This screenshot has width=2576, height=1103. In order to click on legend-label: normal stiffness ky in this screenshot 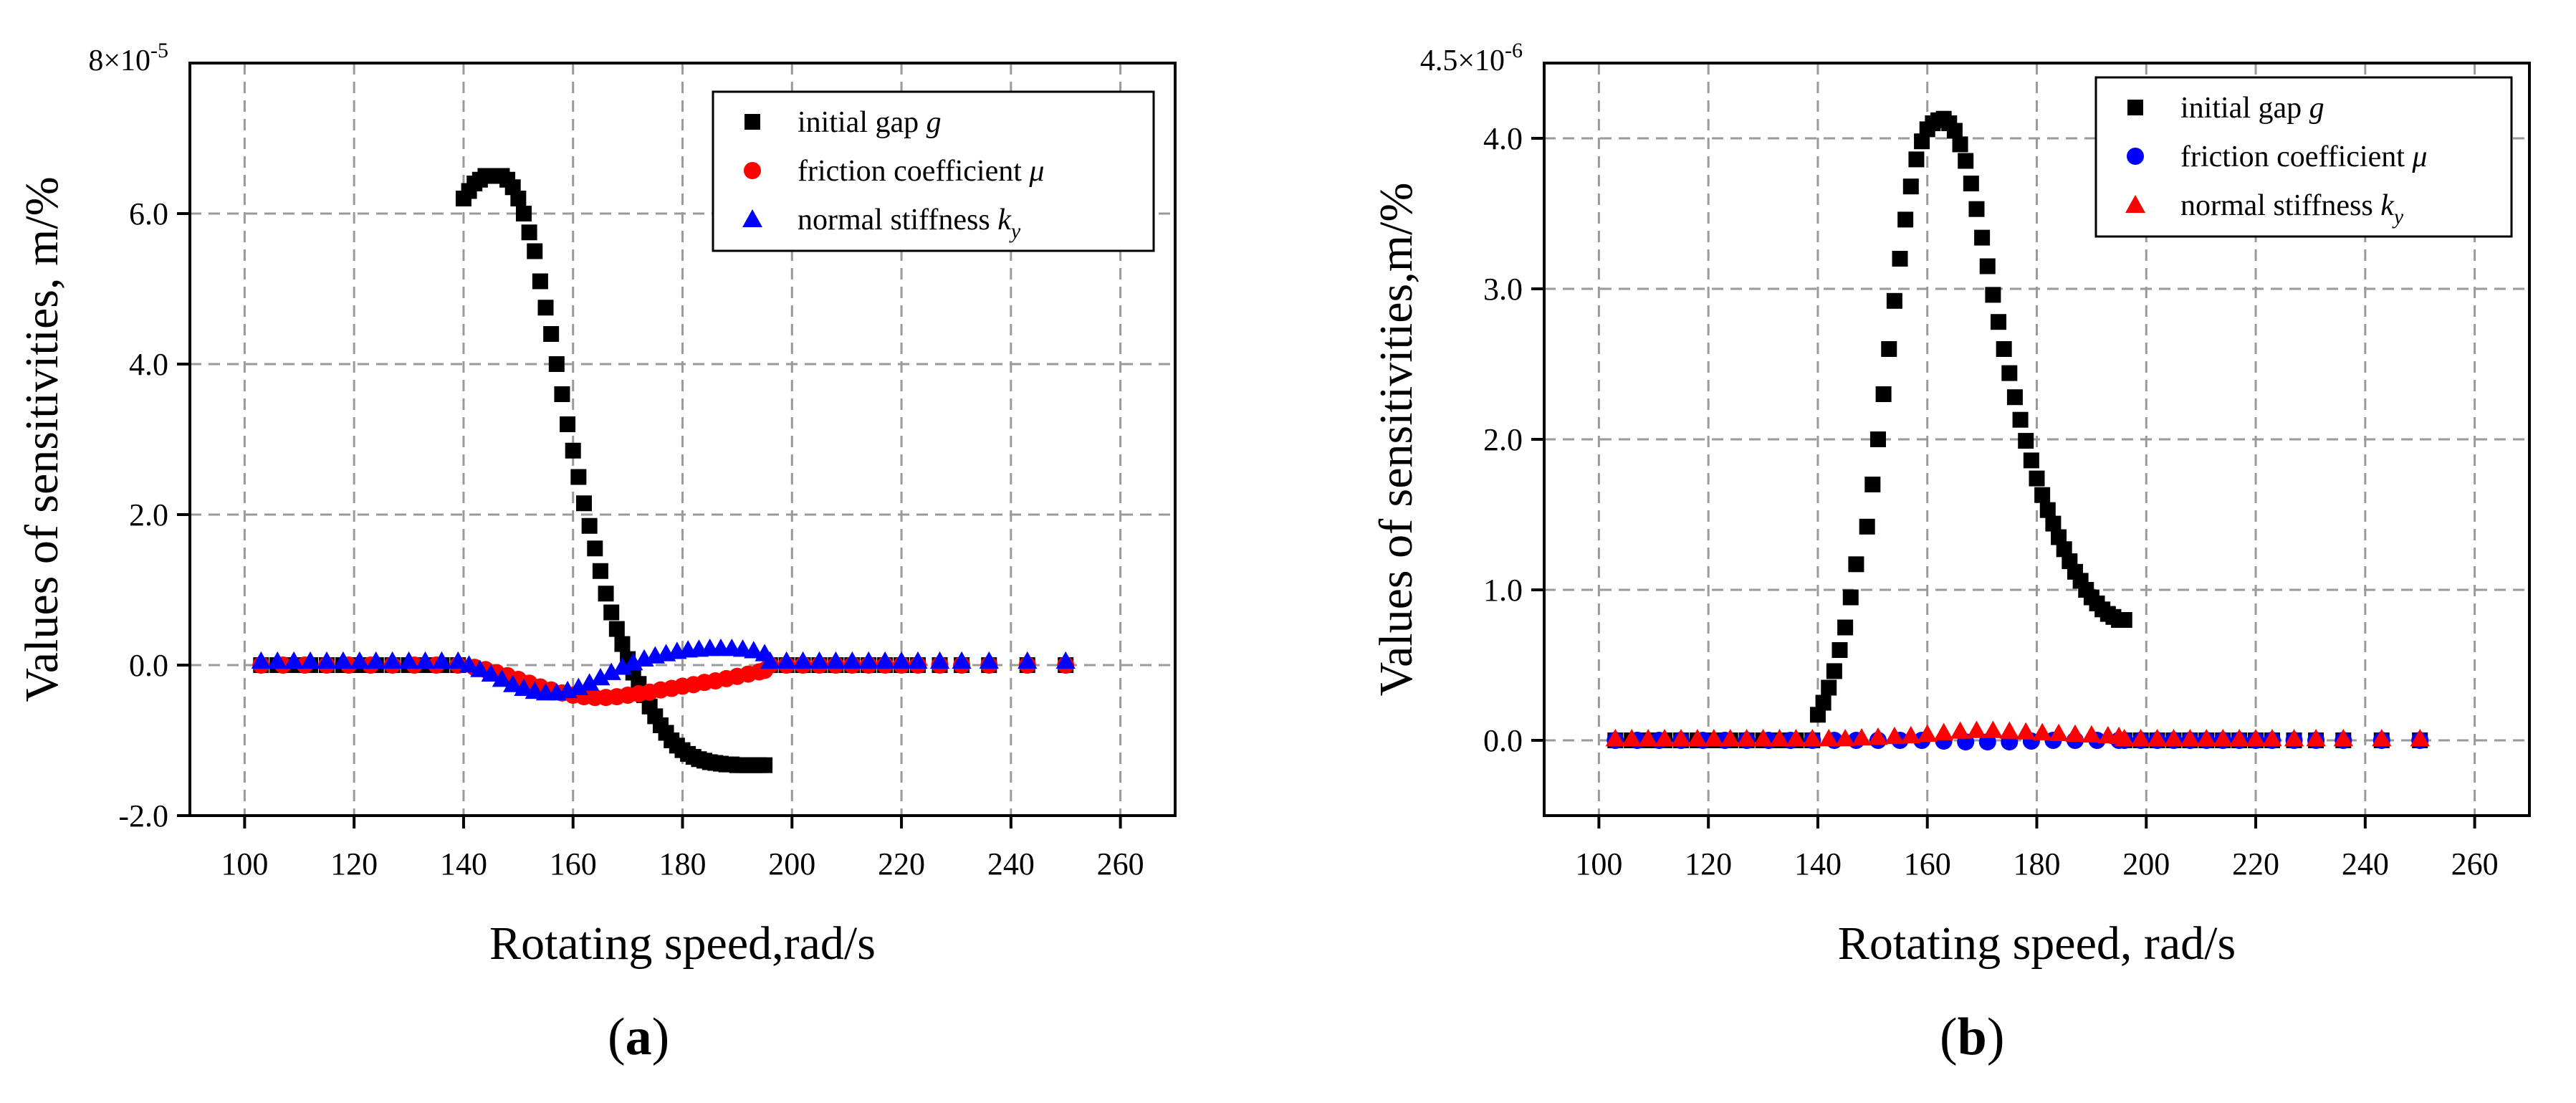, I will do `click(2292, 209)`.